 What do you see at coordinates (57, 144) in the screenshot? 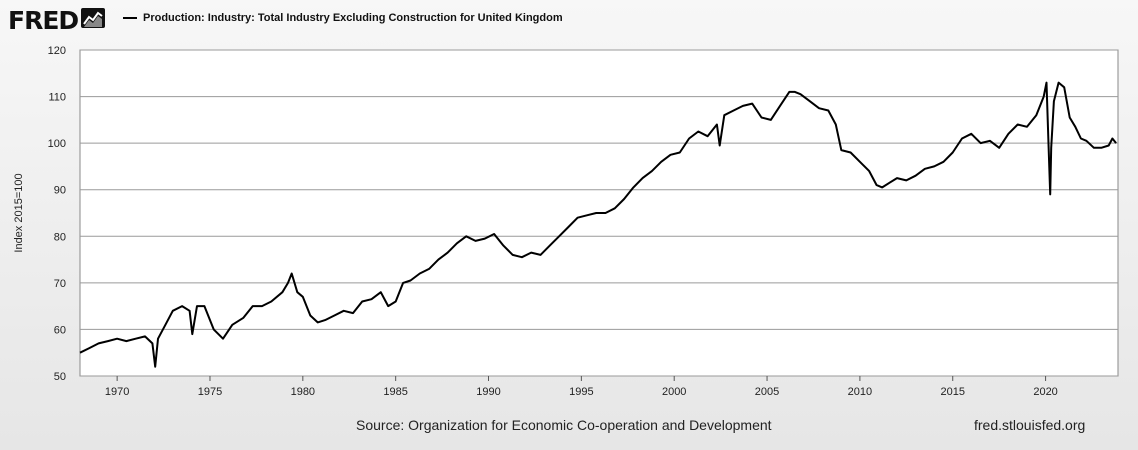
I see `y-tick-label: 100` at bounding box center [57, 144].